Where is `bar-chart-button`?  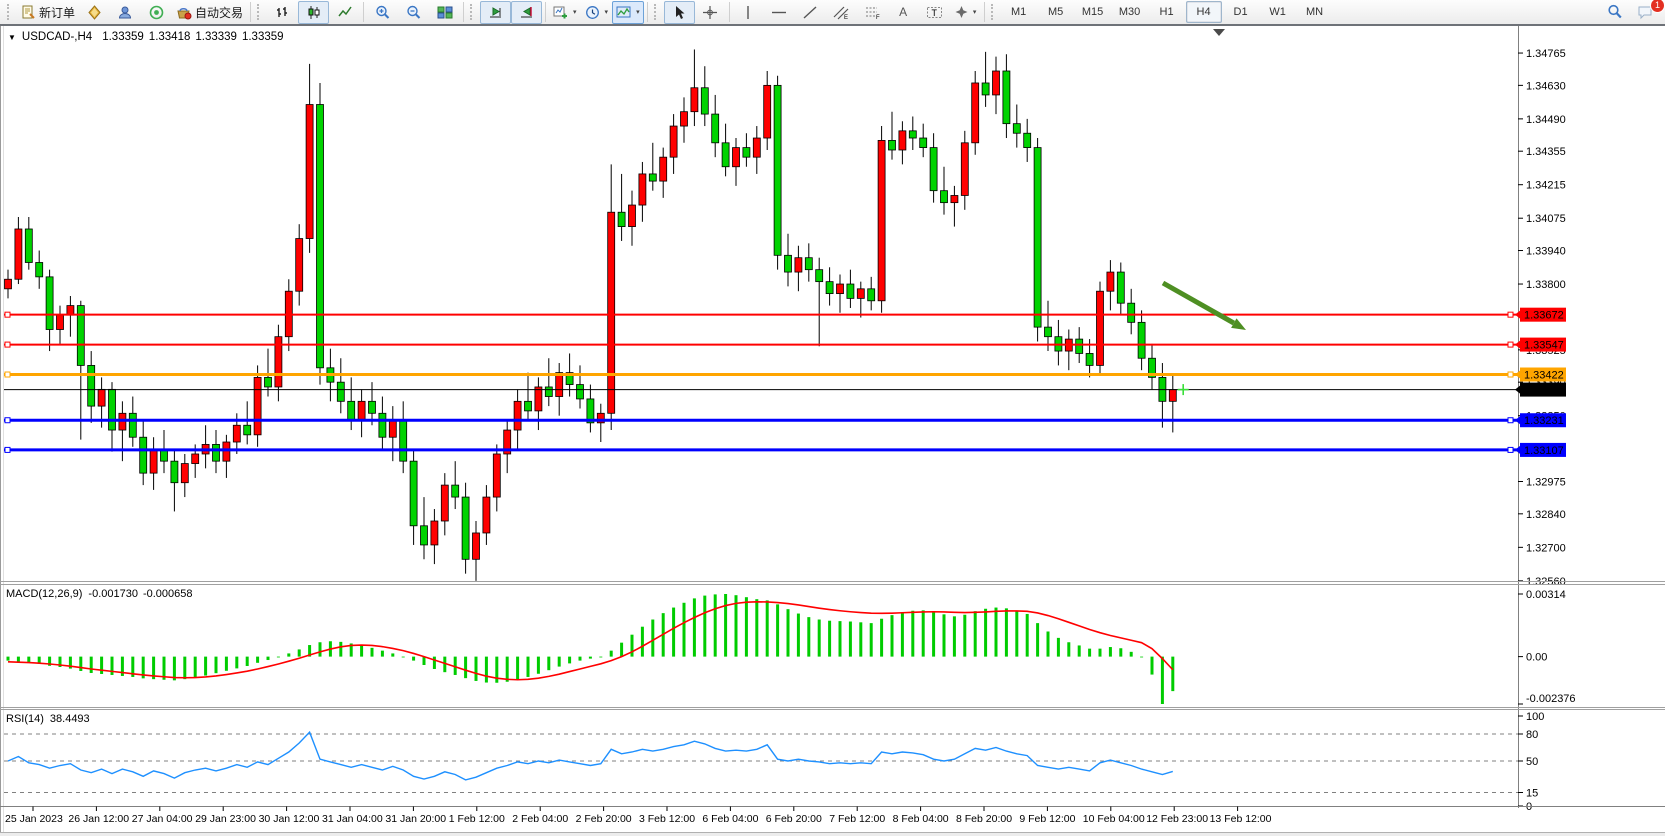
bar-chart-button is located at coordinates (282, 12).